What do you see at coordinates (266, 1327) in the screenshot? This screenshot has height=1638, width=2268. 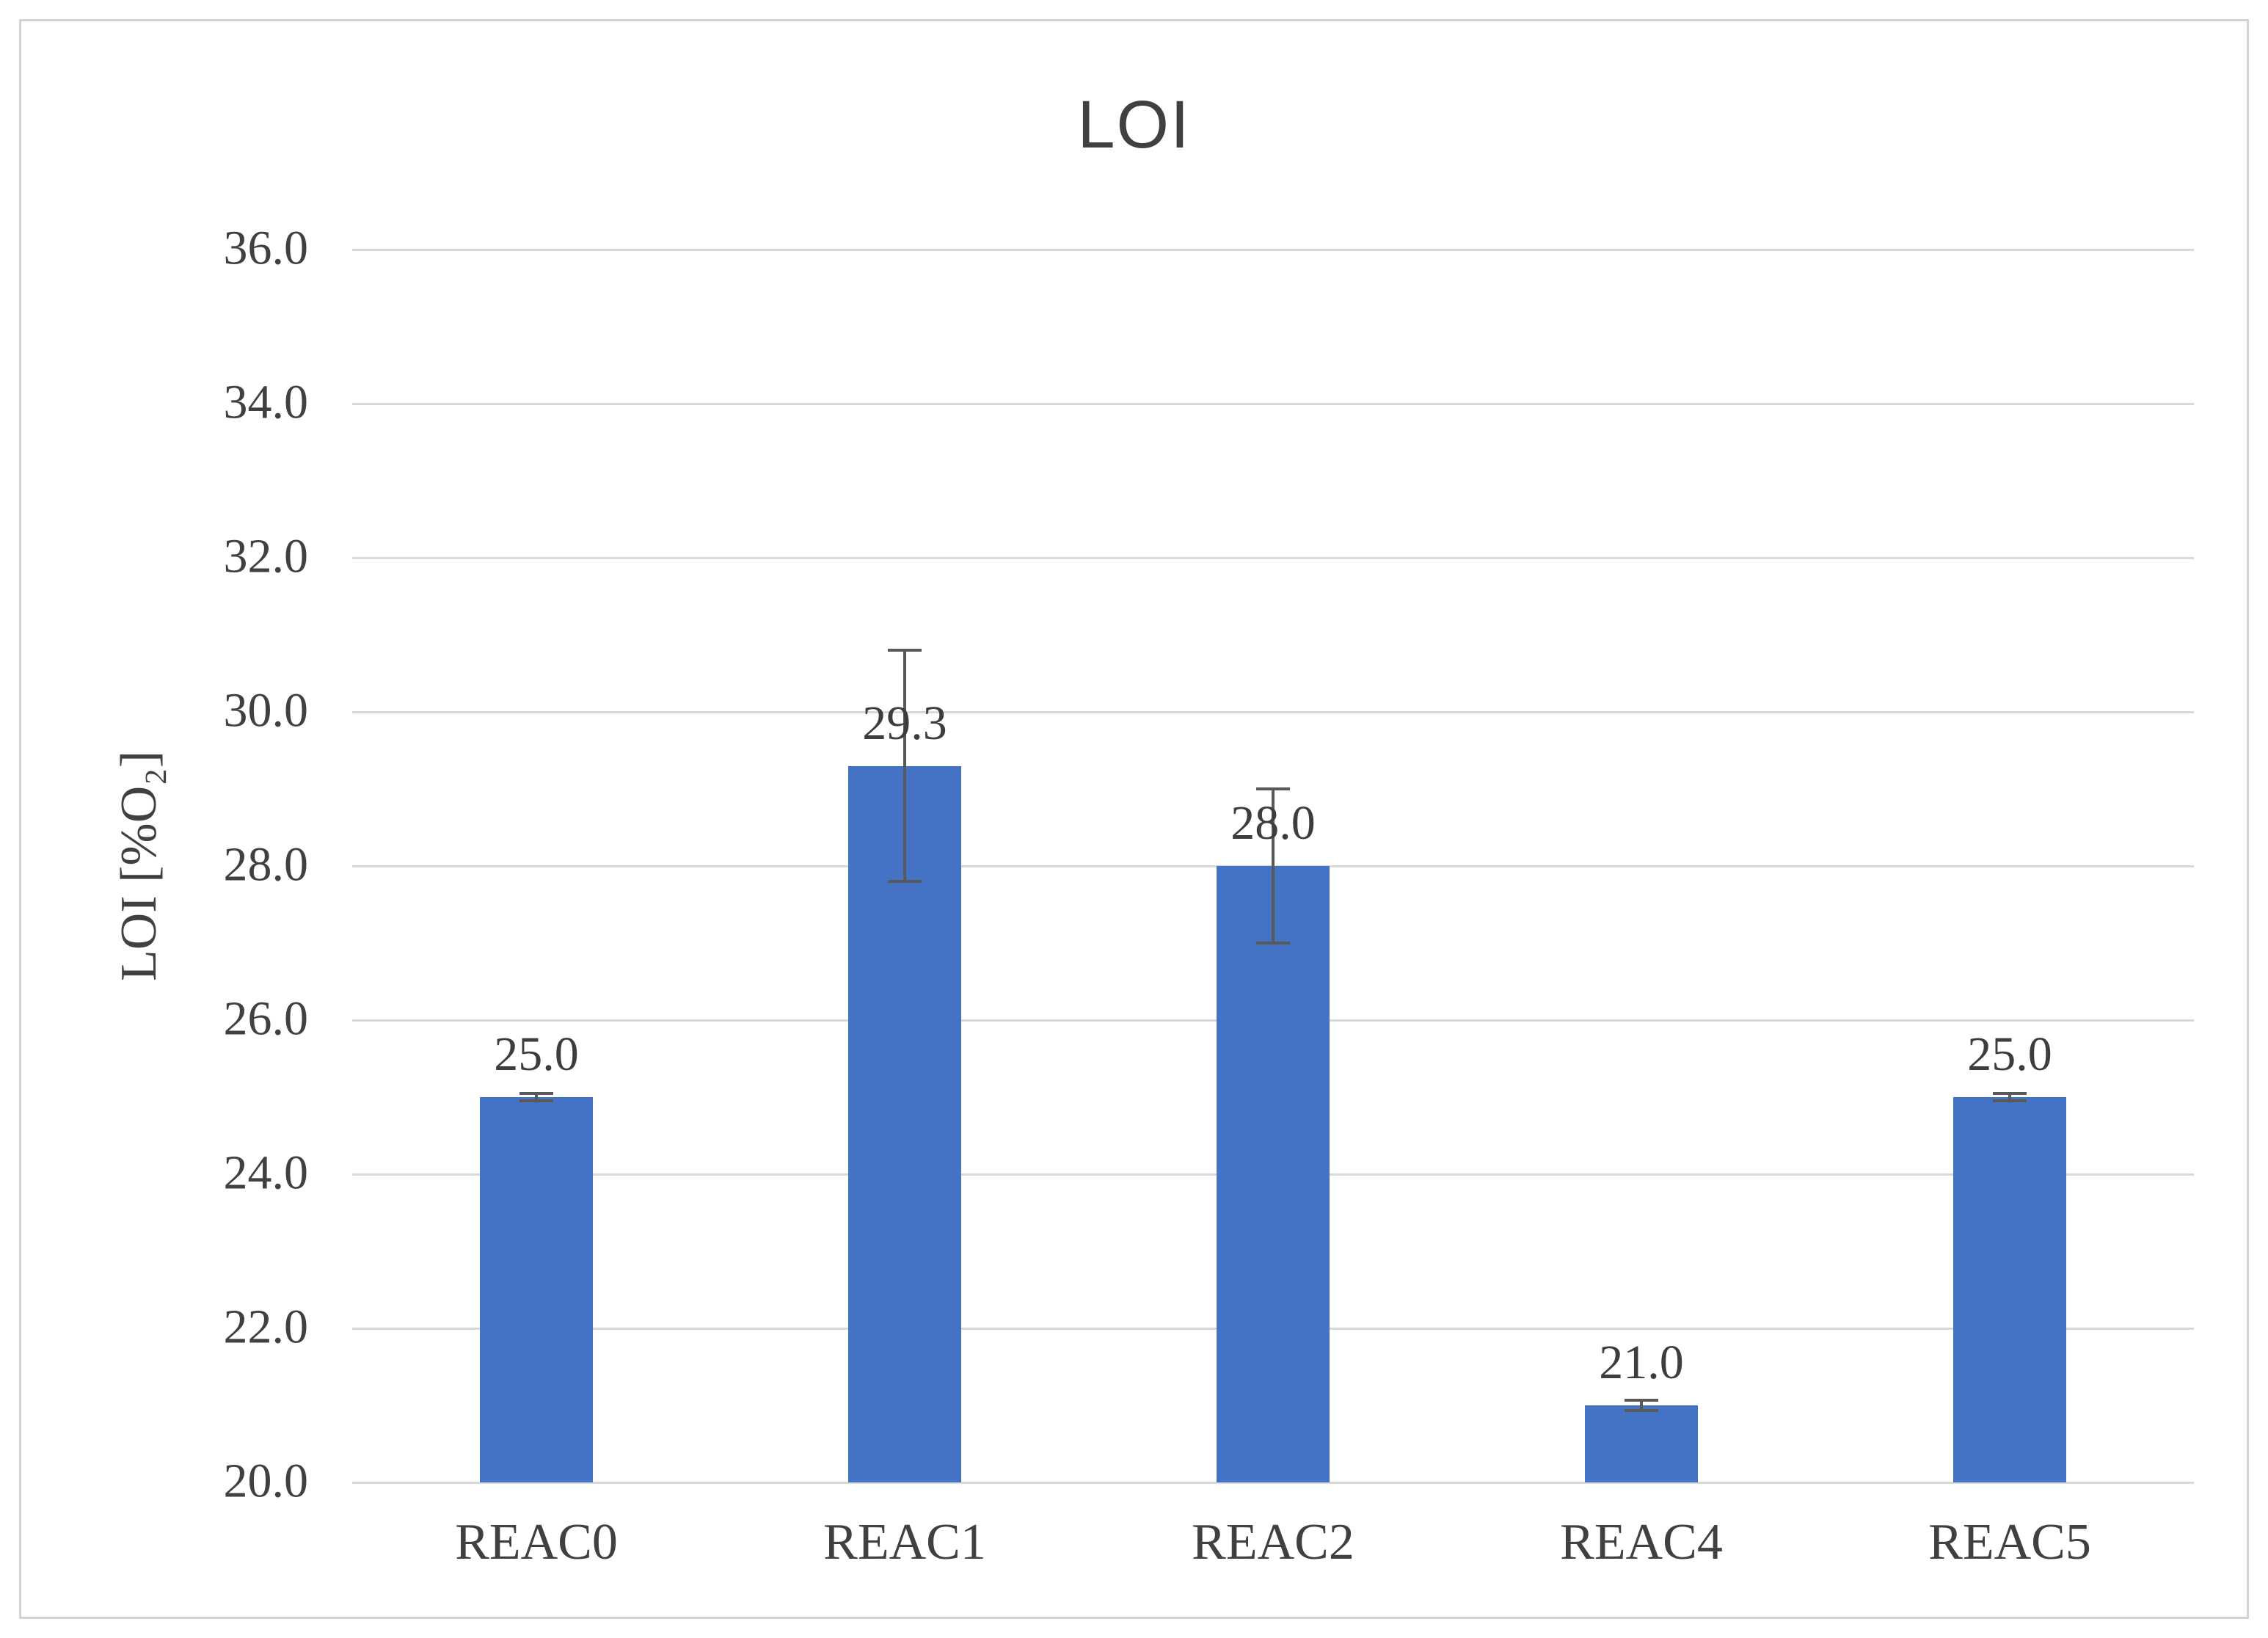 I see `y-tick-label: 22.0` at bounding box center [266, 1327].